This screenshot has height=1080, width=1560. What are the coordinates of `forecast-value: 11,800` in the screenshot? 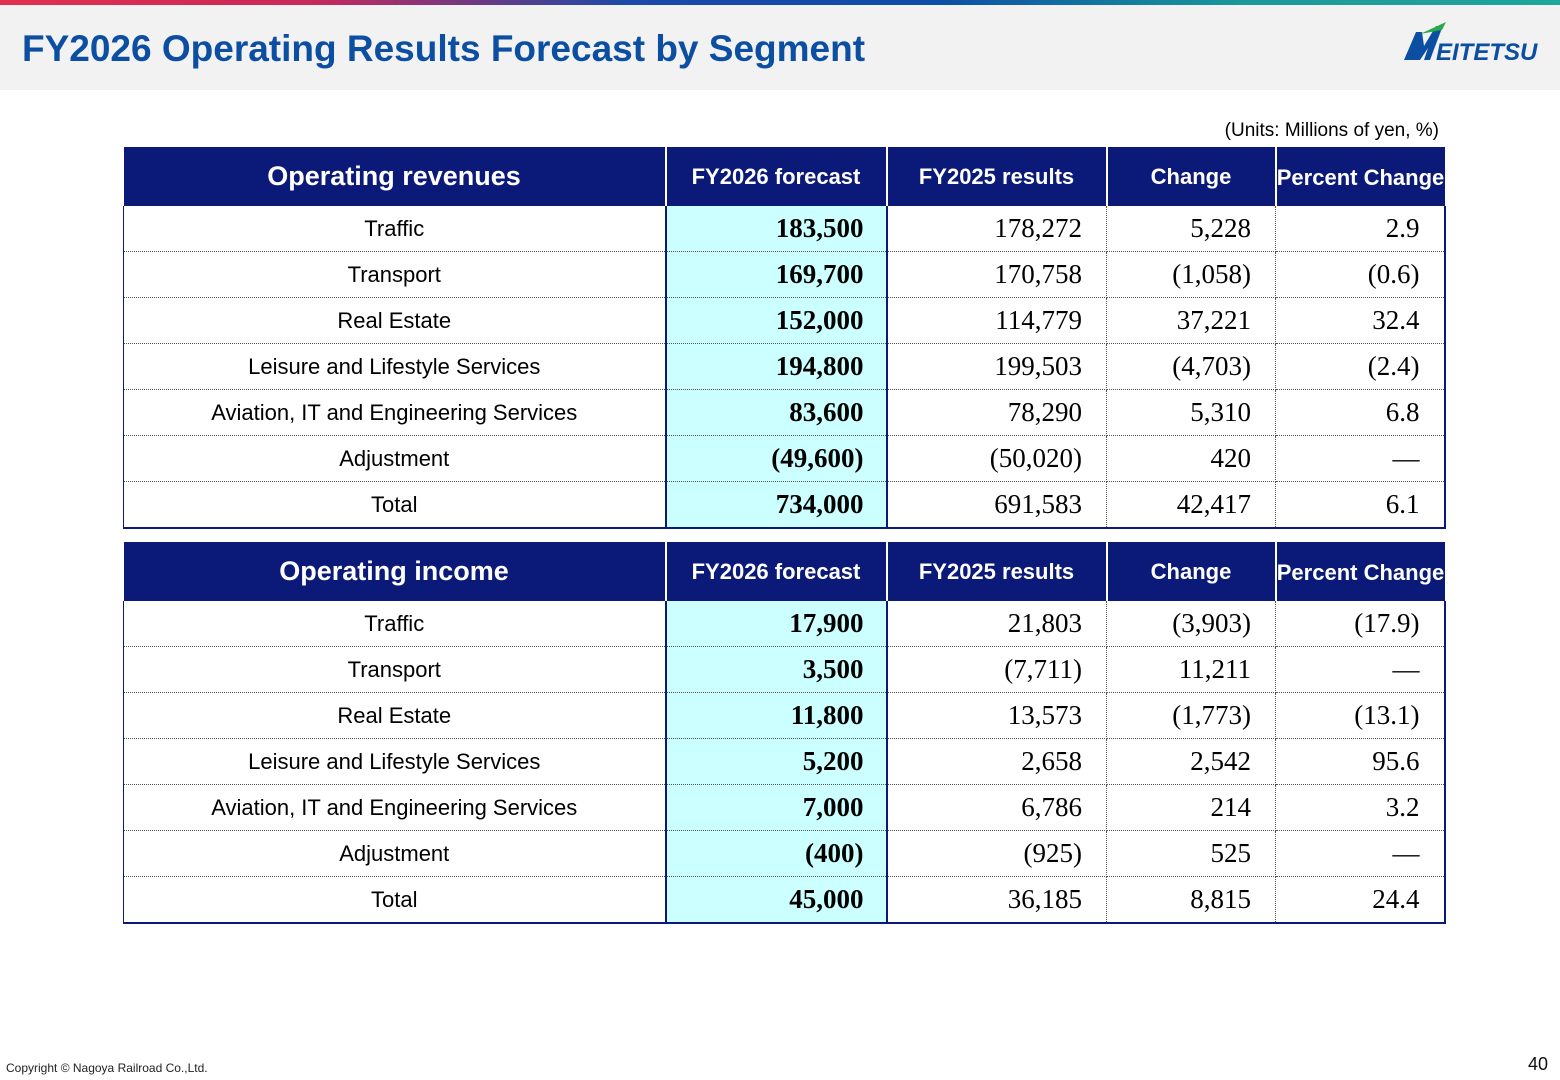 It's located at (776, 715).